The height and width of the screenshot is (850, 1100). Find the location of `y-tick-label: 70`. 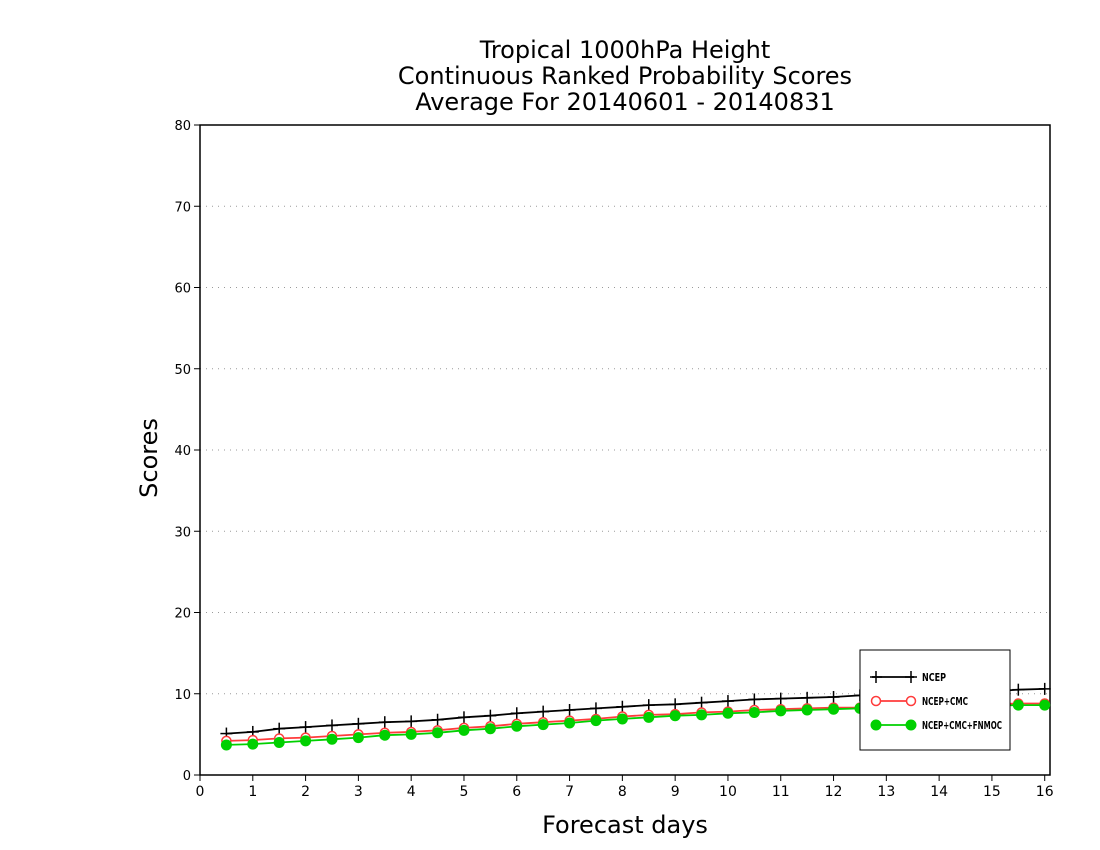

y-tick-label: 70 is located at coordinates (182, 207).